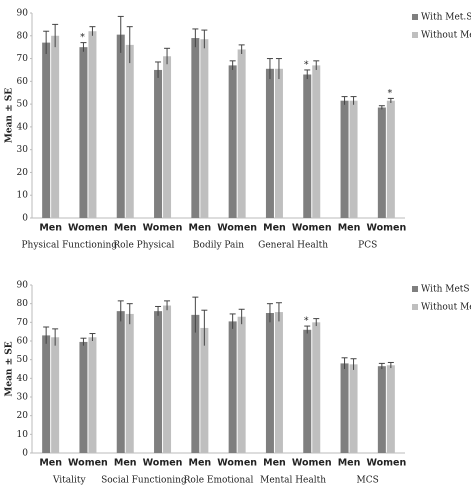 The height and width of the screenshot is (500, 471). Describe the element at coordinates (367, 246) in the screenshot. I see `group-label: PCS` at that location.